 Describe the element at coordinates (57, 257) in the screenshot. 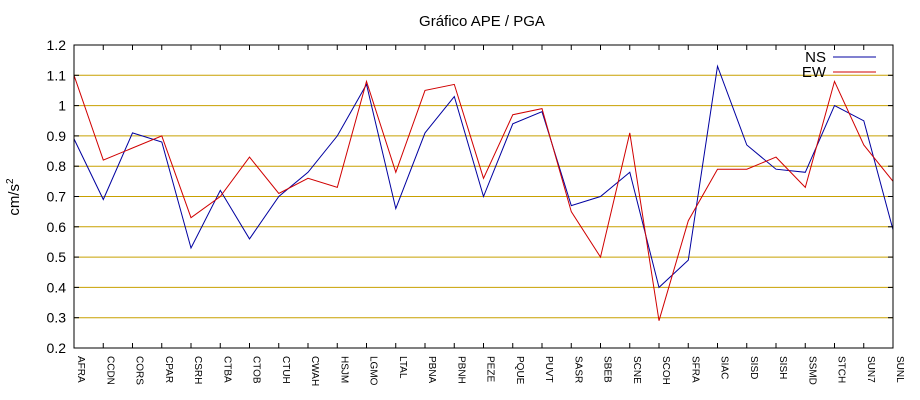

I see `y-tick-label: 0.5` at that location.